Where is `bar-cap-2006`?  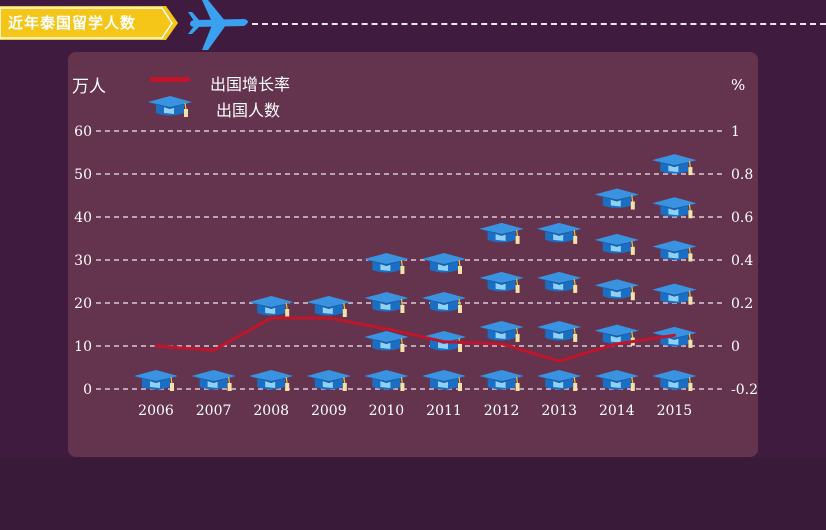
bar-cap-2006 is located at coordinates (156, 380).